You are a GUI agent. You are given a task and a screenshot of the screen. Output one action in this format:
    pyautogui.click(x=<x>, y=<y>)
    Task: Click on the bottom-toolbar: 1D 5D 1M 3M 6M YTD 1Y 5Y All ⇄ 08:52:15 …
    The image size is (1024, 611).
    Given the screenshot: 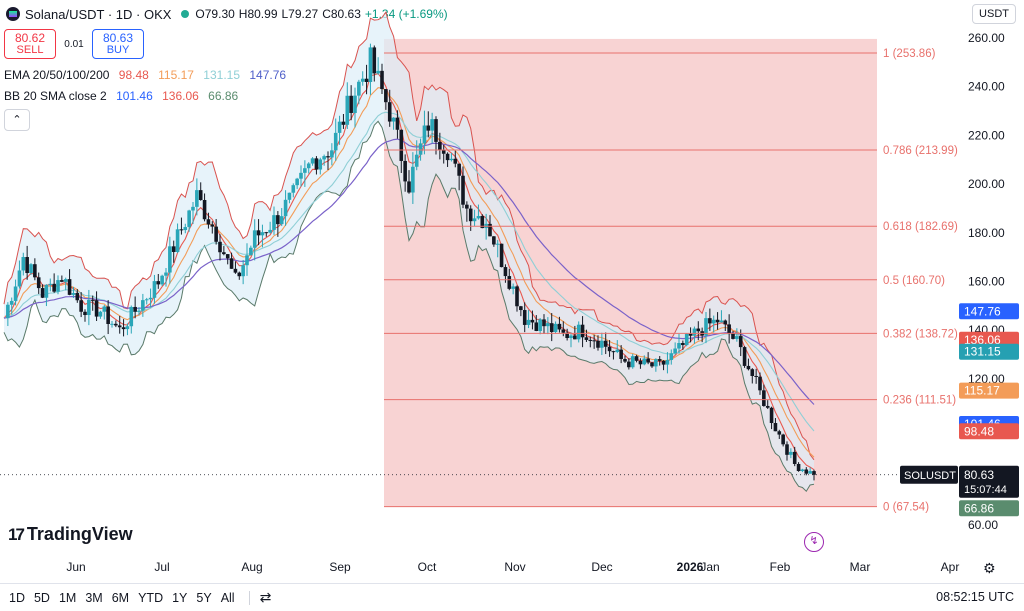 What is the action you would take?
    pyautogui.click(x=512, y=597)
    